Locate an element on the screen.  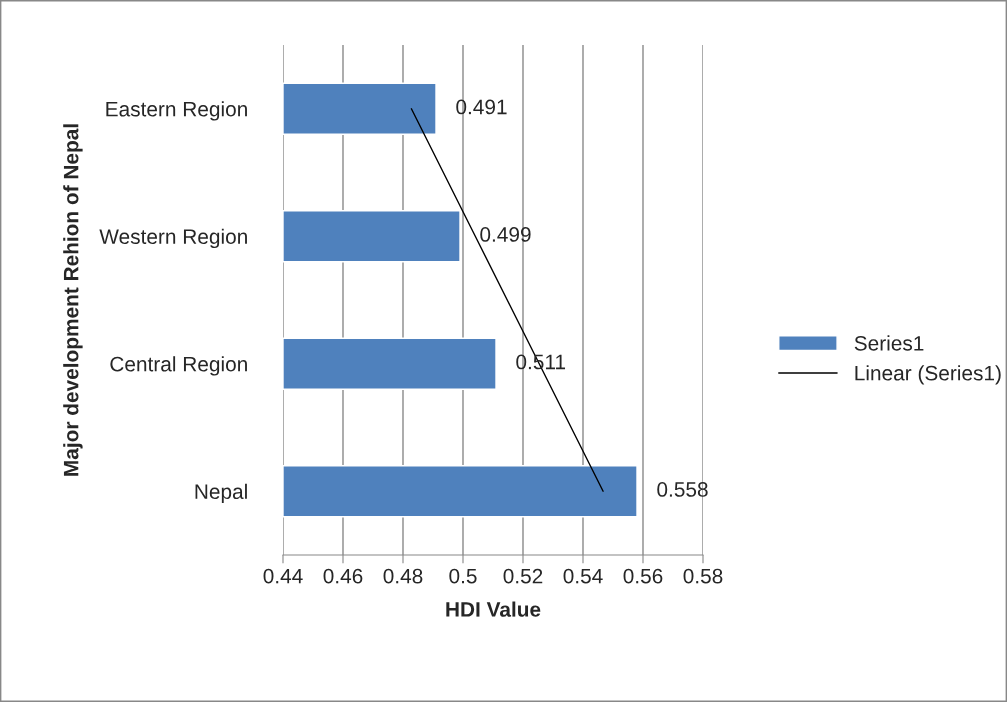
legend-label: Linear (Series1) is located at coordinates (928, 375).